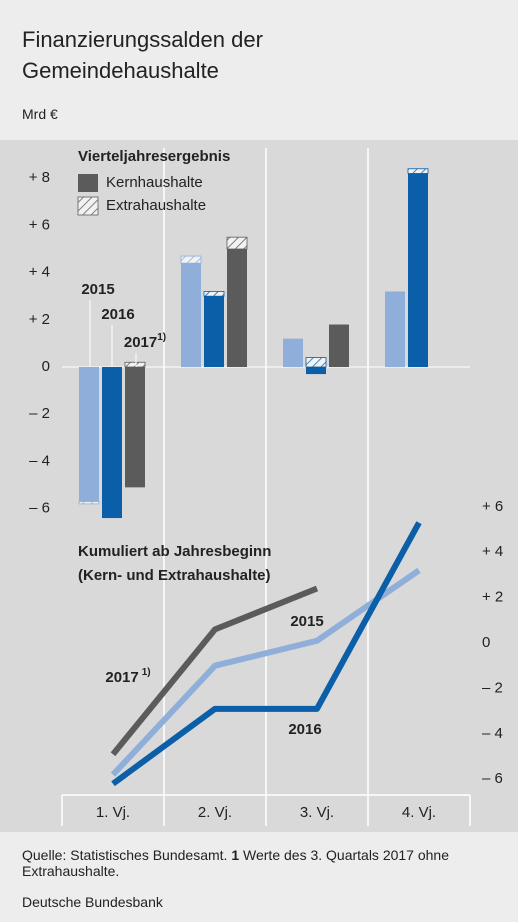 The width and height of the screenshot is (518, 922). What do you see at coordinates (156, 205) in the screenshot?
I see `legend-label: Extrahaushalte` at bounding box center [156, 205].